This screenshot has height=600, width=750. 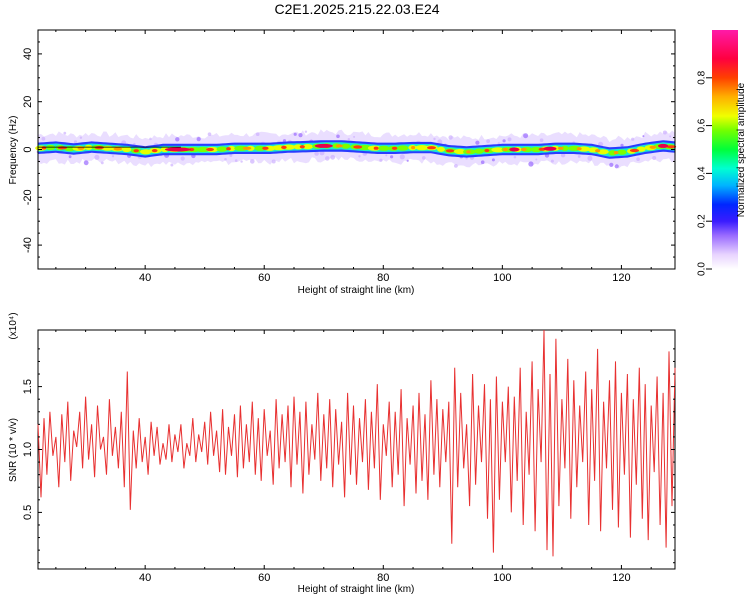 What do you see at coordinates (356, 290) in the screenshot?
I see `spectrogram-x-axis-label: Height of straight line (km)` at bounding box center [356, 290].